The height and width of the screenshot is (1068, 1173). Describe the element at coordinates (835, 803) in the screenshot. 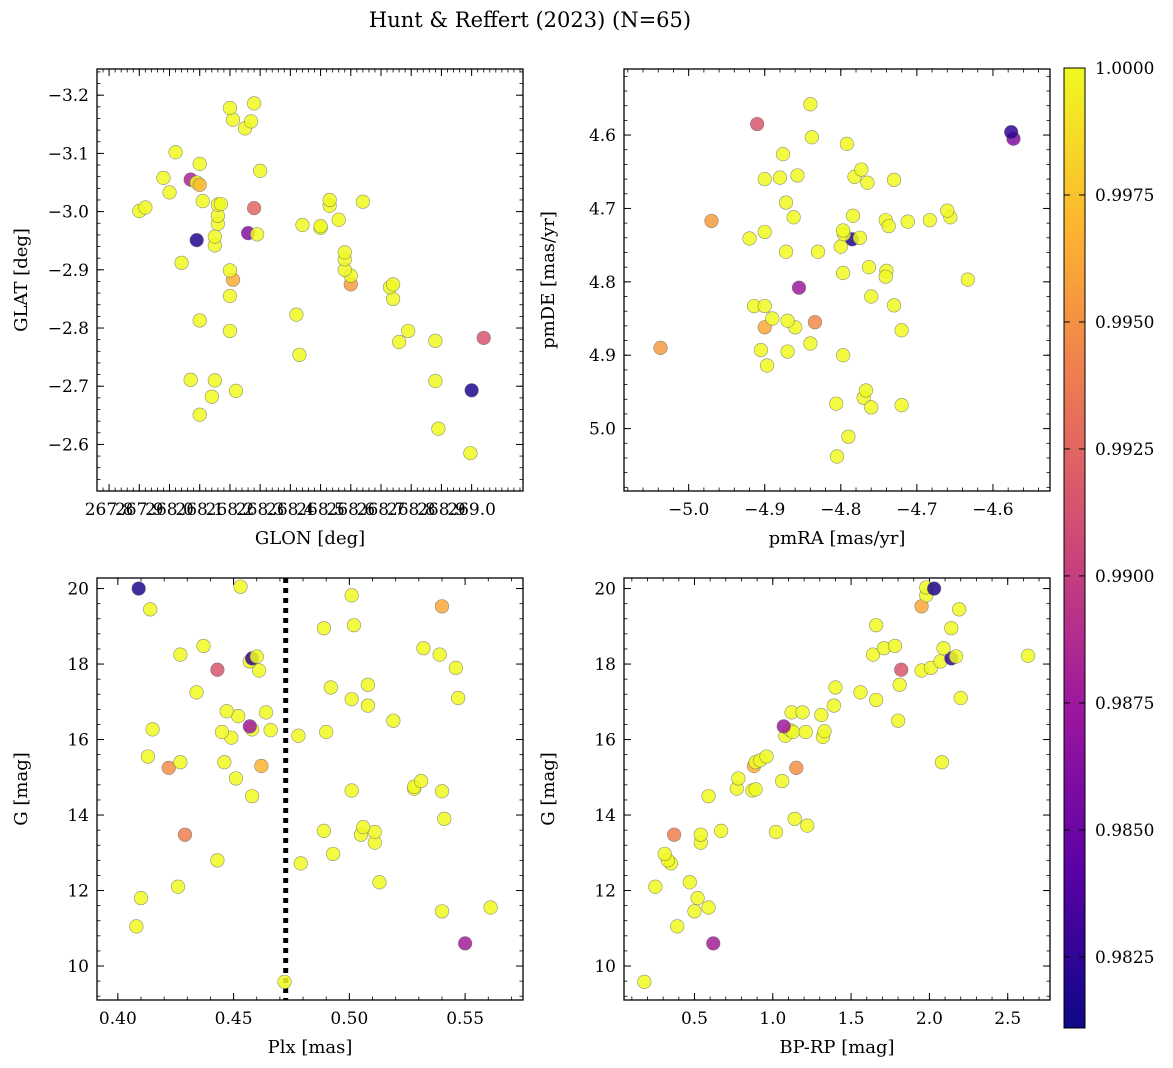

I see `x-ticks: 0.5 1.0 1.5 2.0 2.5` at that location.